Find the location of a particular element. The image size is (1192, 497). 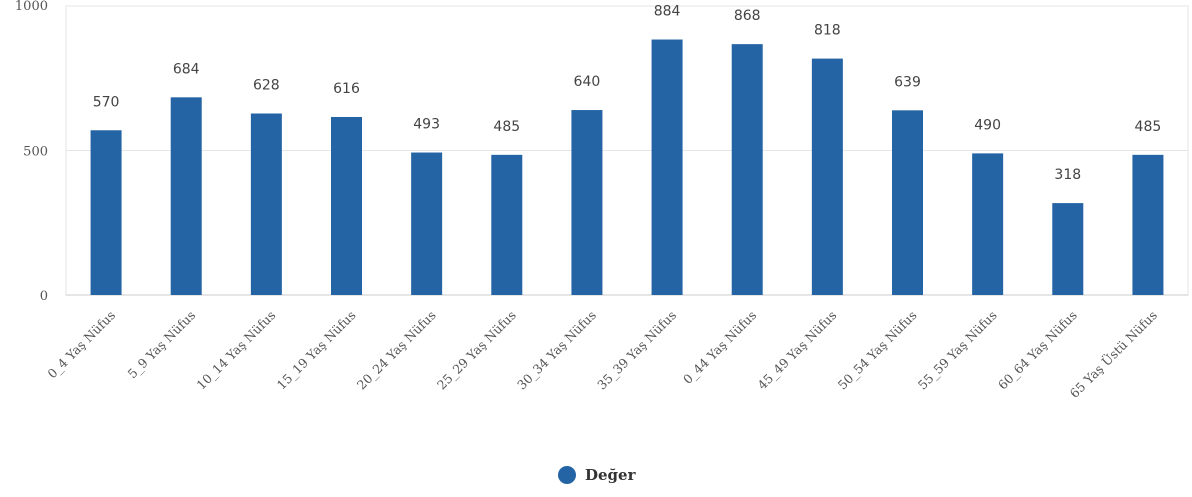

bar-value-label: 616 is located at coordinates (346, 89).